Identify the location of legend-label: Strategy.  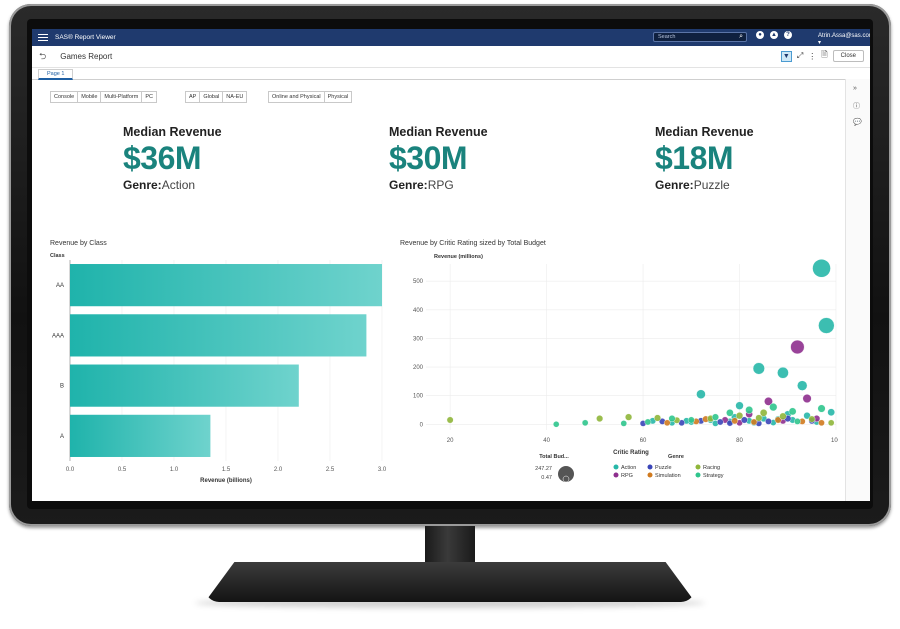
(713, 476).